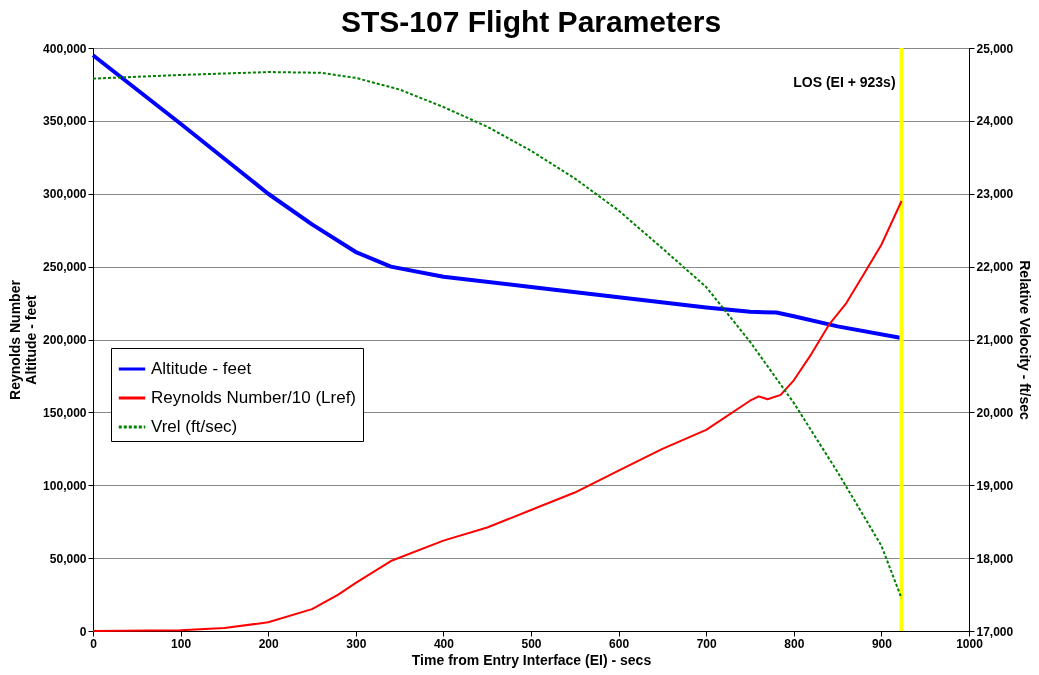 The height and width of the screenshot is (675, 1039). I want to click on y-tick-label: 50,000, so click(68, 558).